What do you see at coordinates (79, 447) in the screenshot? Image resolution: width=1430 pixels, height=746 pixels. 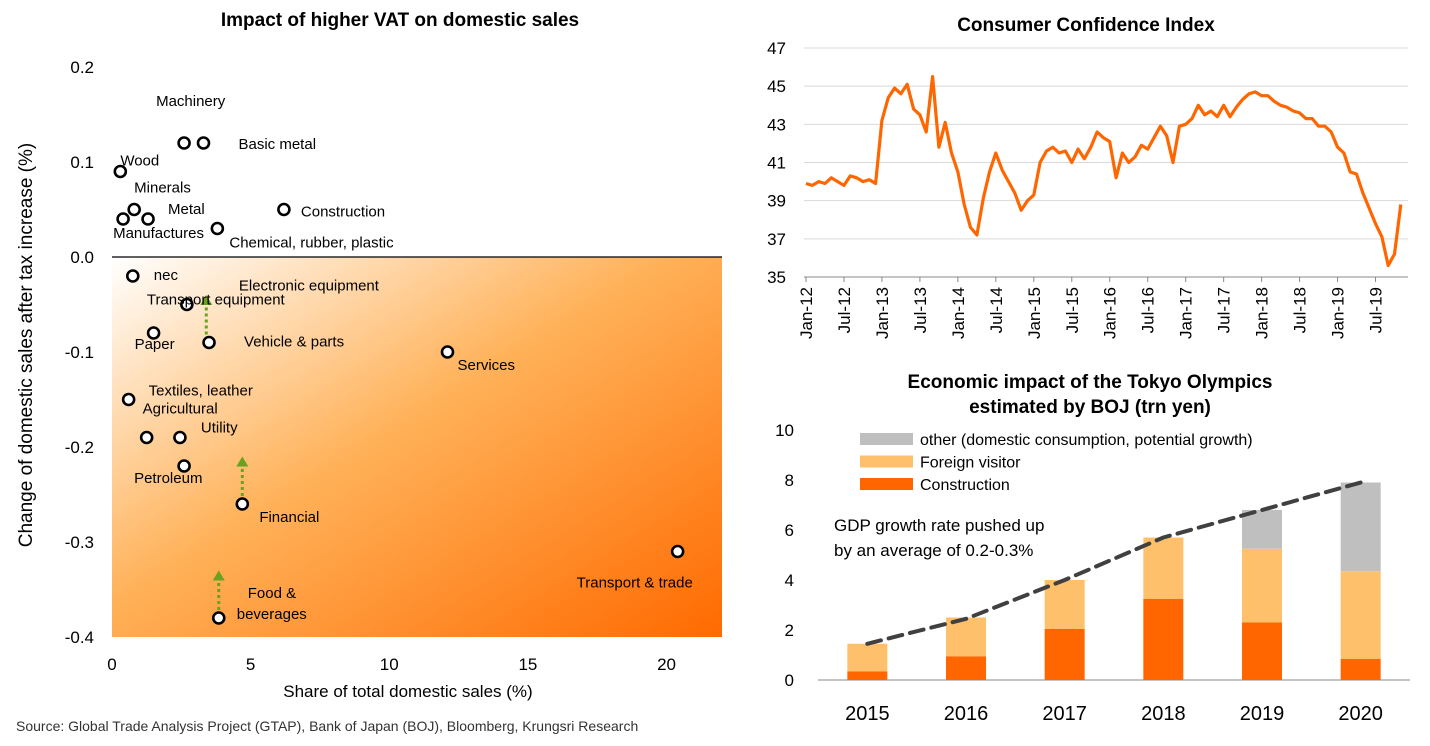 I see `vat-y-tick-label: -0.2` at bounding box center [79, 447].